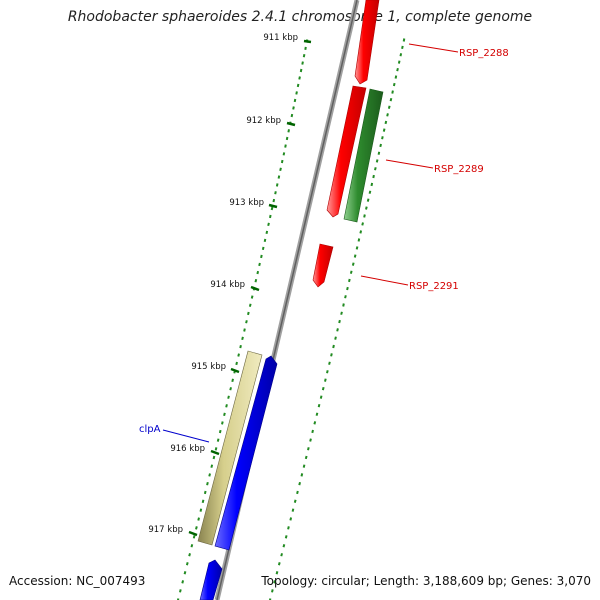 This screenshot has height=600, width=600. I want to click on gene-green, so click(363, 155).